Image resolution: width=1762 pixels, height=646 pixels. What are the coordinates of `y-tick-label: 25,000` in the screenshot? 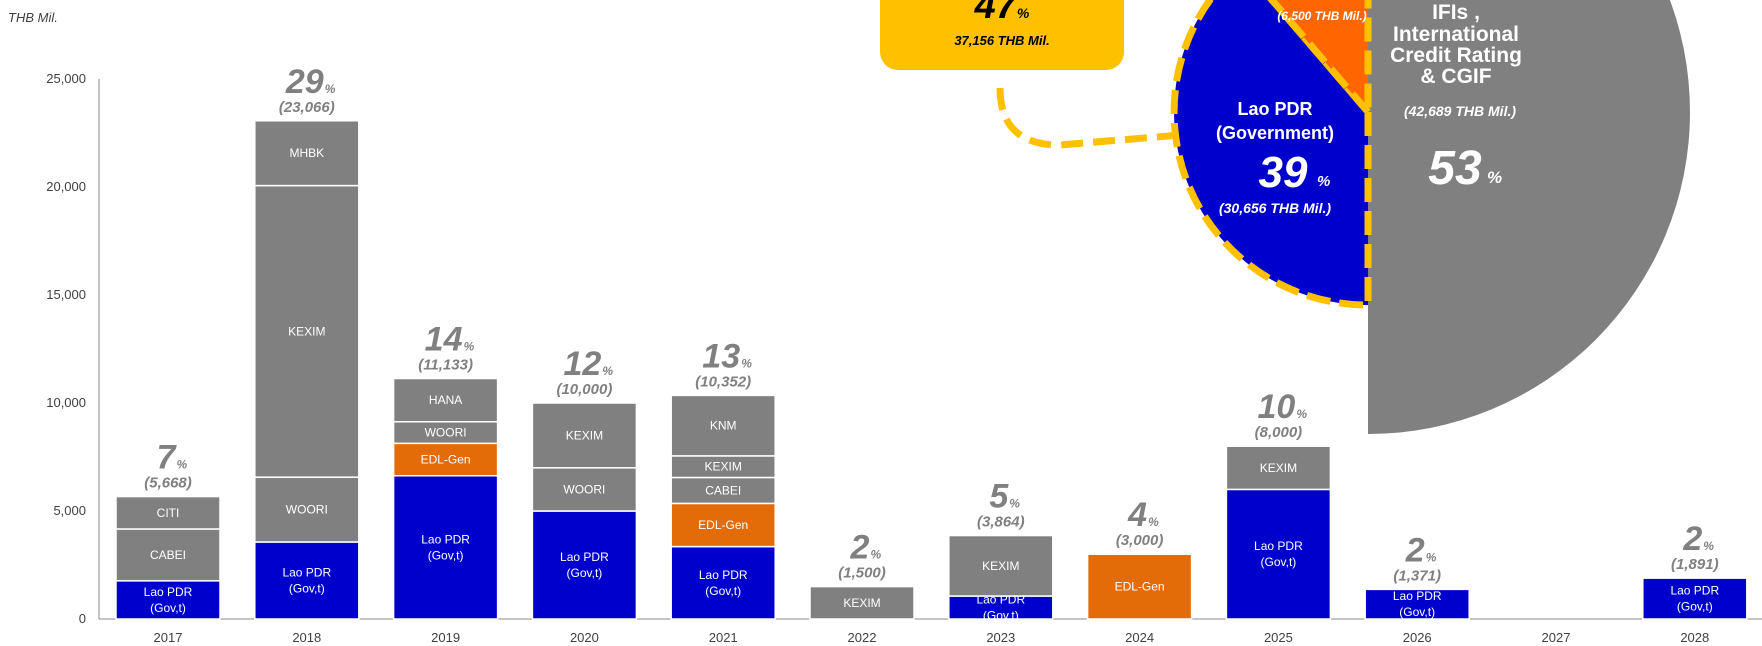 It's located at (66, 78).